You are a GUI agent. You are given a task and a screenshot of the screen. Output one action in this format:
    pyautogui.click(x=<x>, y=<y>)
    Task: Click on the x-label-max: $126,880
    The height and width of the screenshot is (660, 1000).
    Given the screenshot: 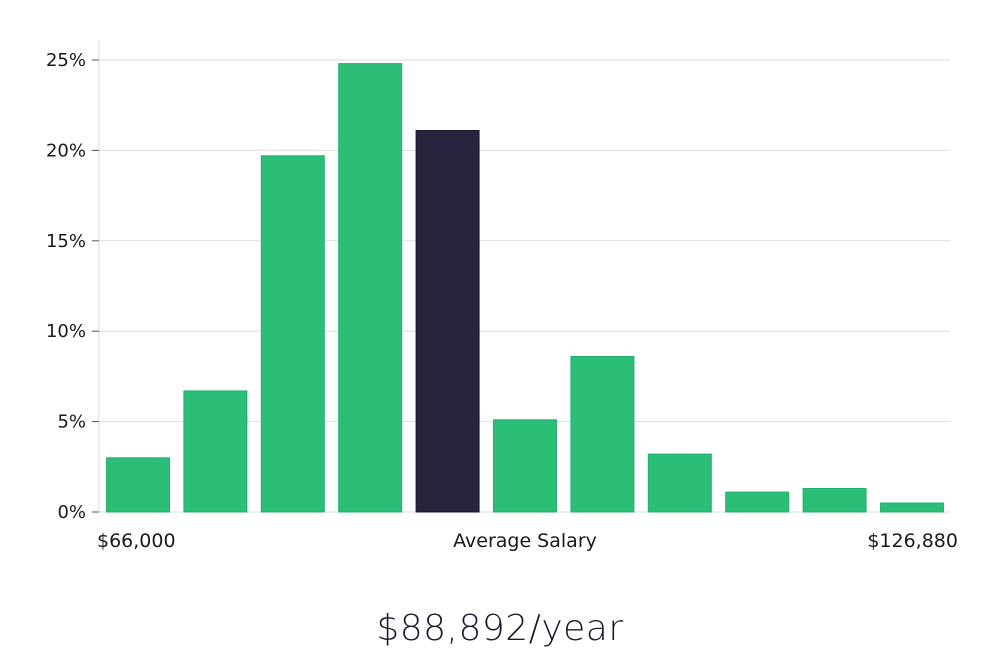 What is the action you would take?
    pyautogui.click(x=912, y=541)
    